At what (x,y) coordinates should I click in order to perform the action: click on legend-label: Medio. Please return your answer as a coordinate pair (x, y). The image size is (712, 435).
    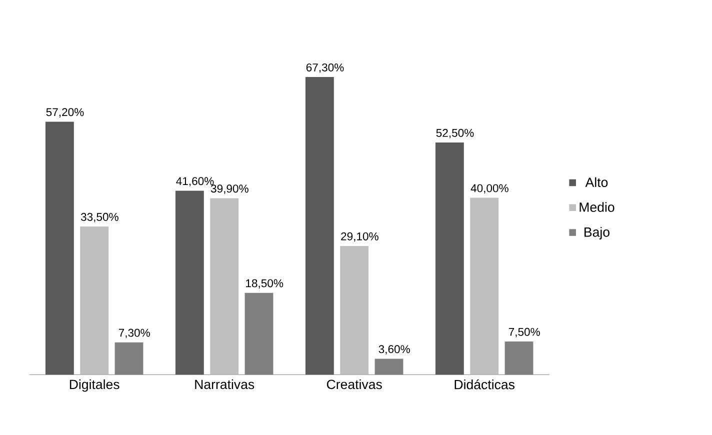
    Looking at the image, I should click on (597, 207).